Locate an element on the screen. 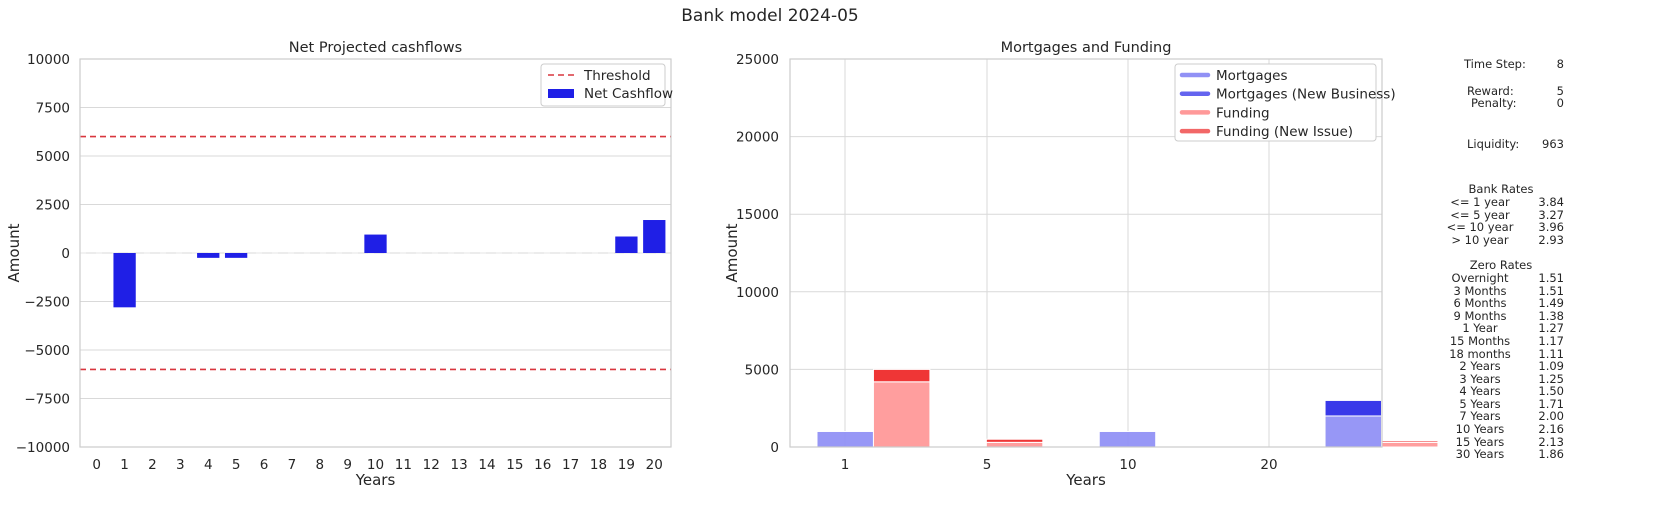  rate-row: 5 Years 1.71 is located at coordinates (1505, 404).